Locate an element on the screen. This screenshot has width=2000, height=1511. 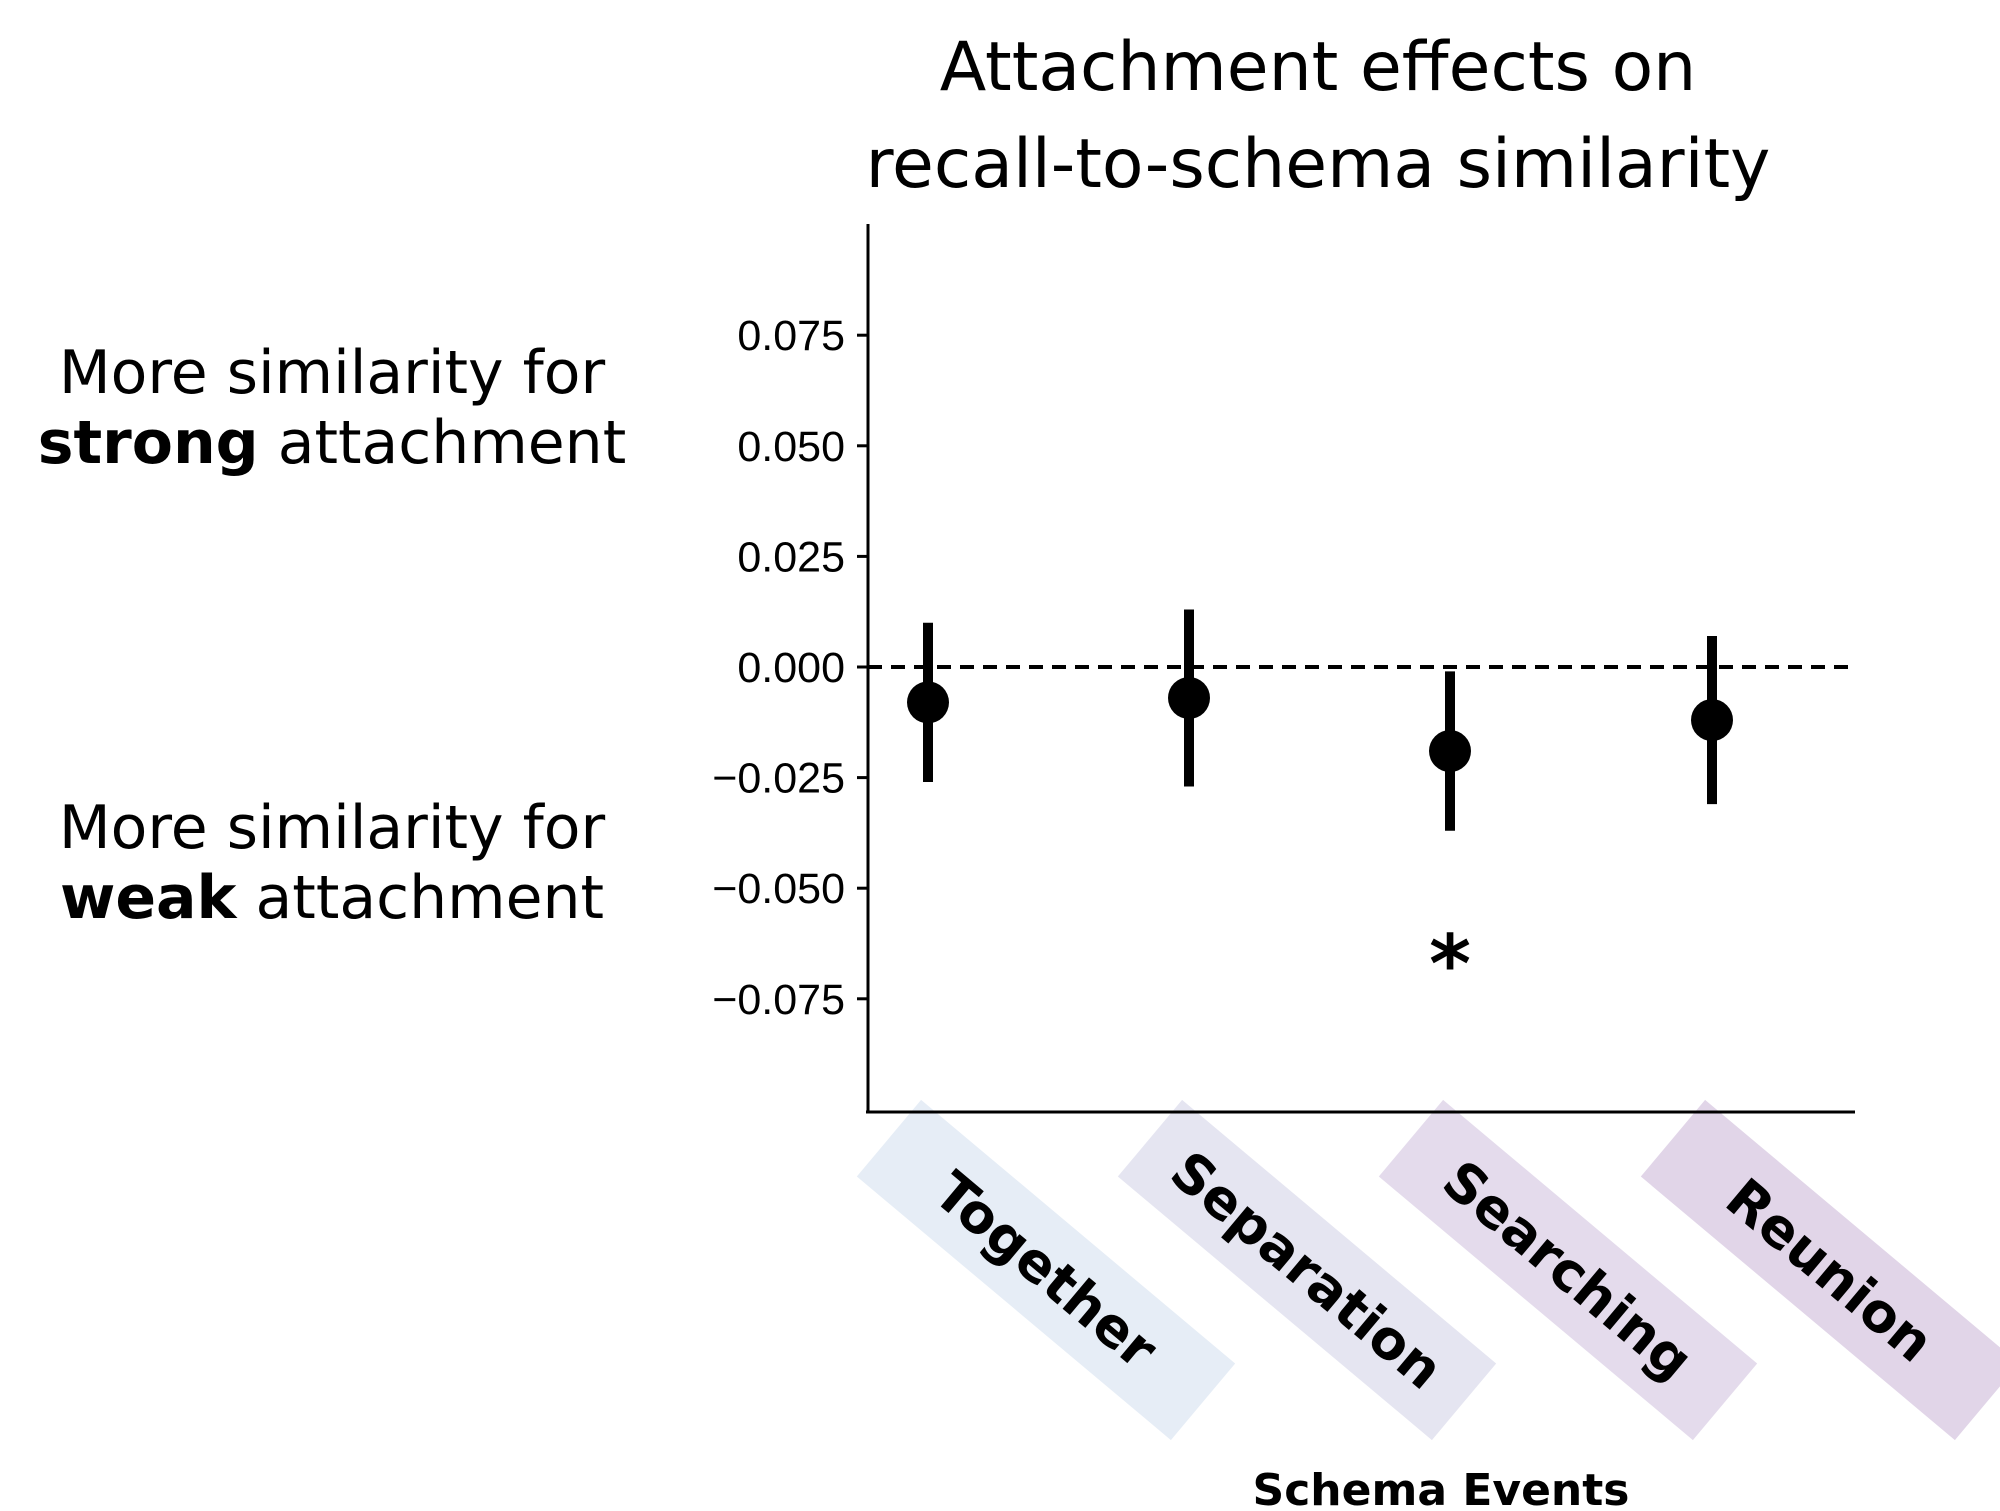
x-axis-label: Schema Events is located at coordinates (1441, 1488).